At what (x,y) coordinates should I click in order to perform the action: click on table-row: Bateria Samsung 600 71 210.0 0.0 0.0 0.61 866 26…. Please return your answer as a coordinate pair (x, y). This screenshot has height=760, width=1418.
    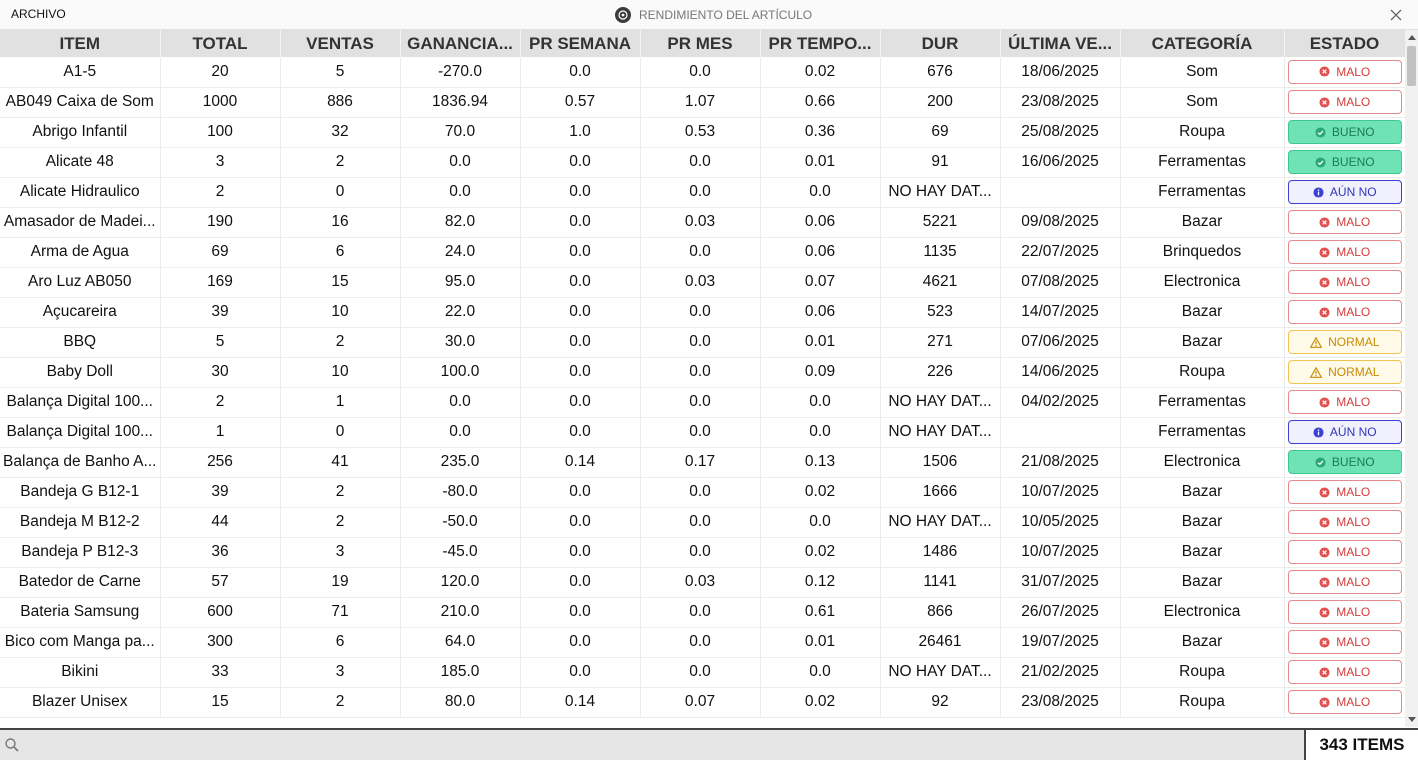
    Looking at the image, I should click on (702, 612).